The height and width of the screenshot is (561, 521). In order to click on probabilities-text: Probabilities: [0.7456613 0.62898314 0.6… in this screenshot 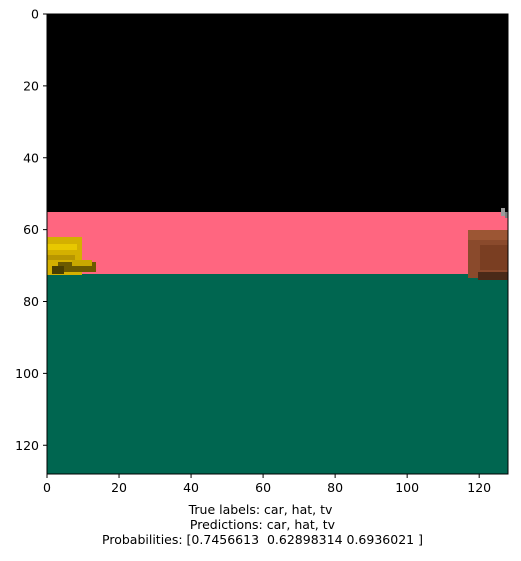, I will do `click(260, 539)`.